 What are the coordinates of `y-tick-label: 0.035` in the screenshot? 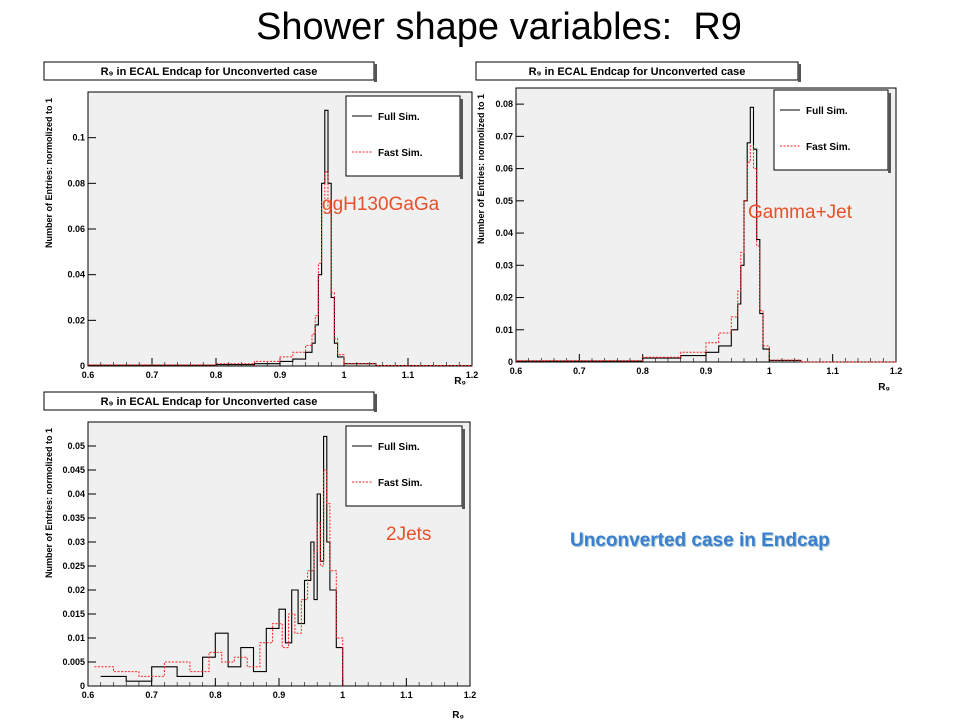 It's located at (73, 518).